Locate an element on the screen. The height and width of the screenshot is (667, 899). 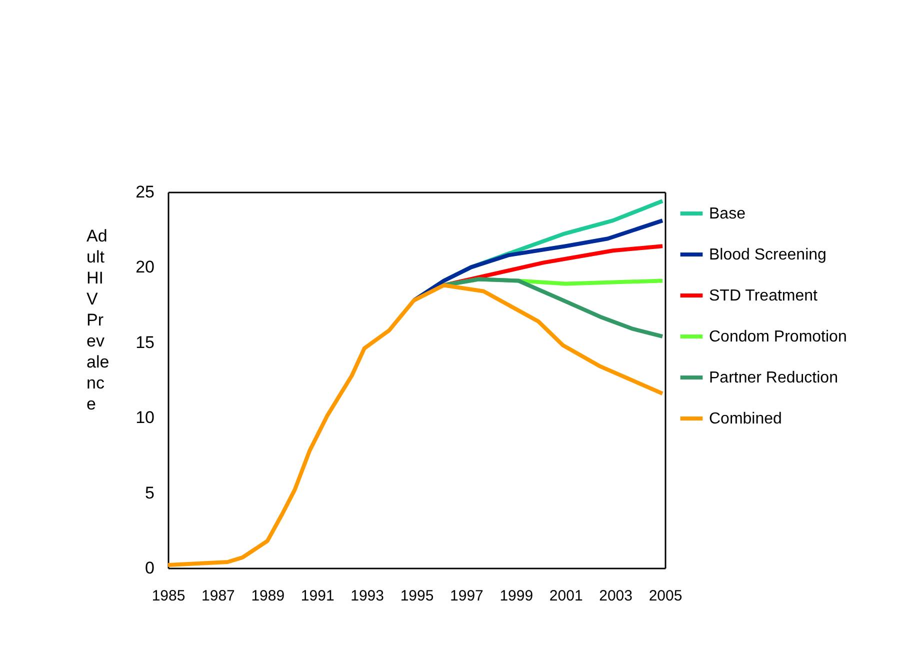
x-tick-label: 2001 is located at coordinates (566, 596).